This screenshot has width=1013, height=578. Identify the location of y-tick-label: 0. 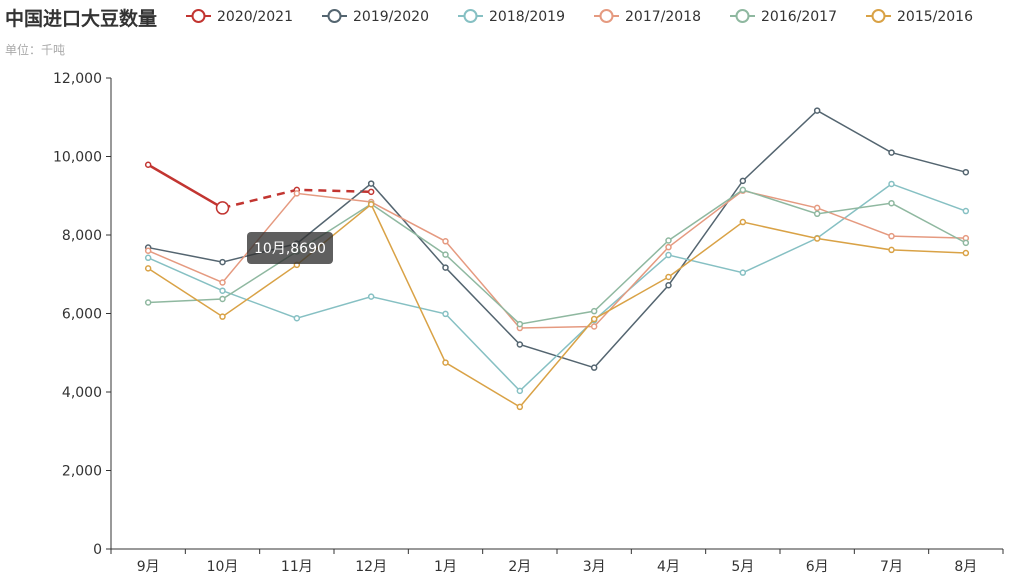
(97, 550).